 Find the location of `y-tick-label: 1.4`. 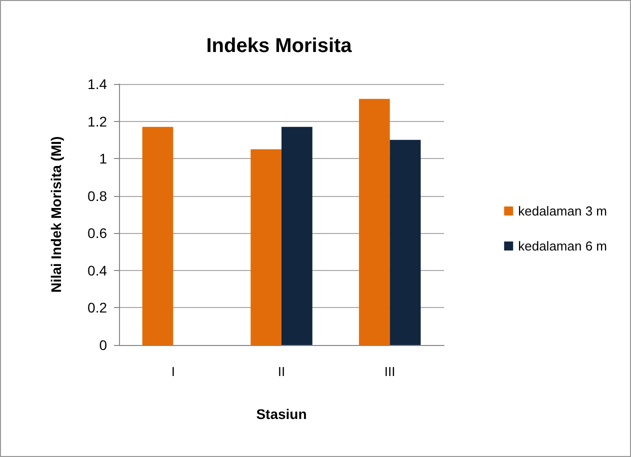

y-tick-label: 1.4 is located at coordinates (98, 84).